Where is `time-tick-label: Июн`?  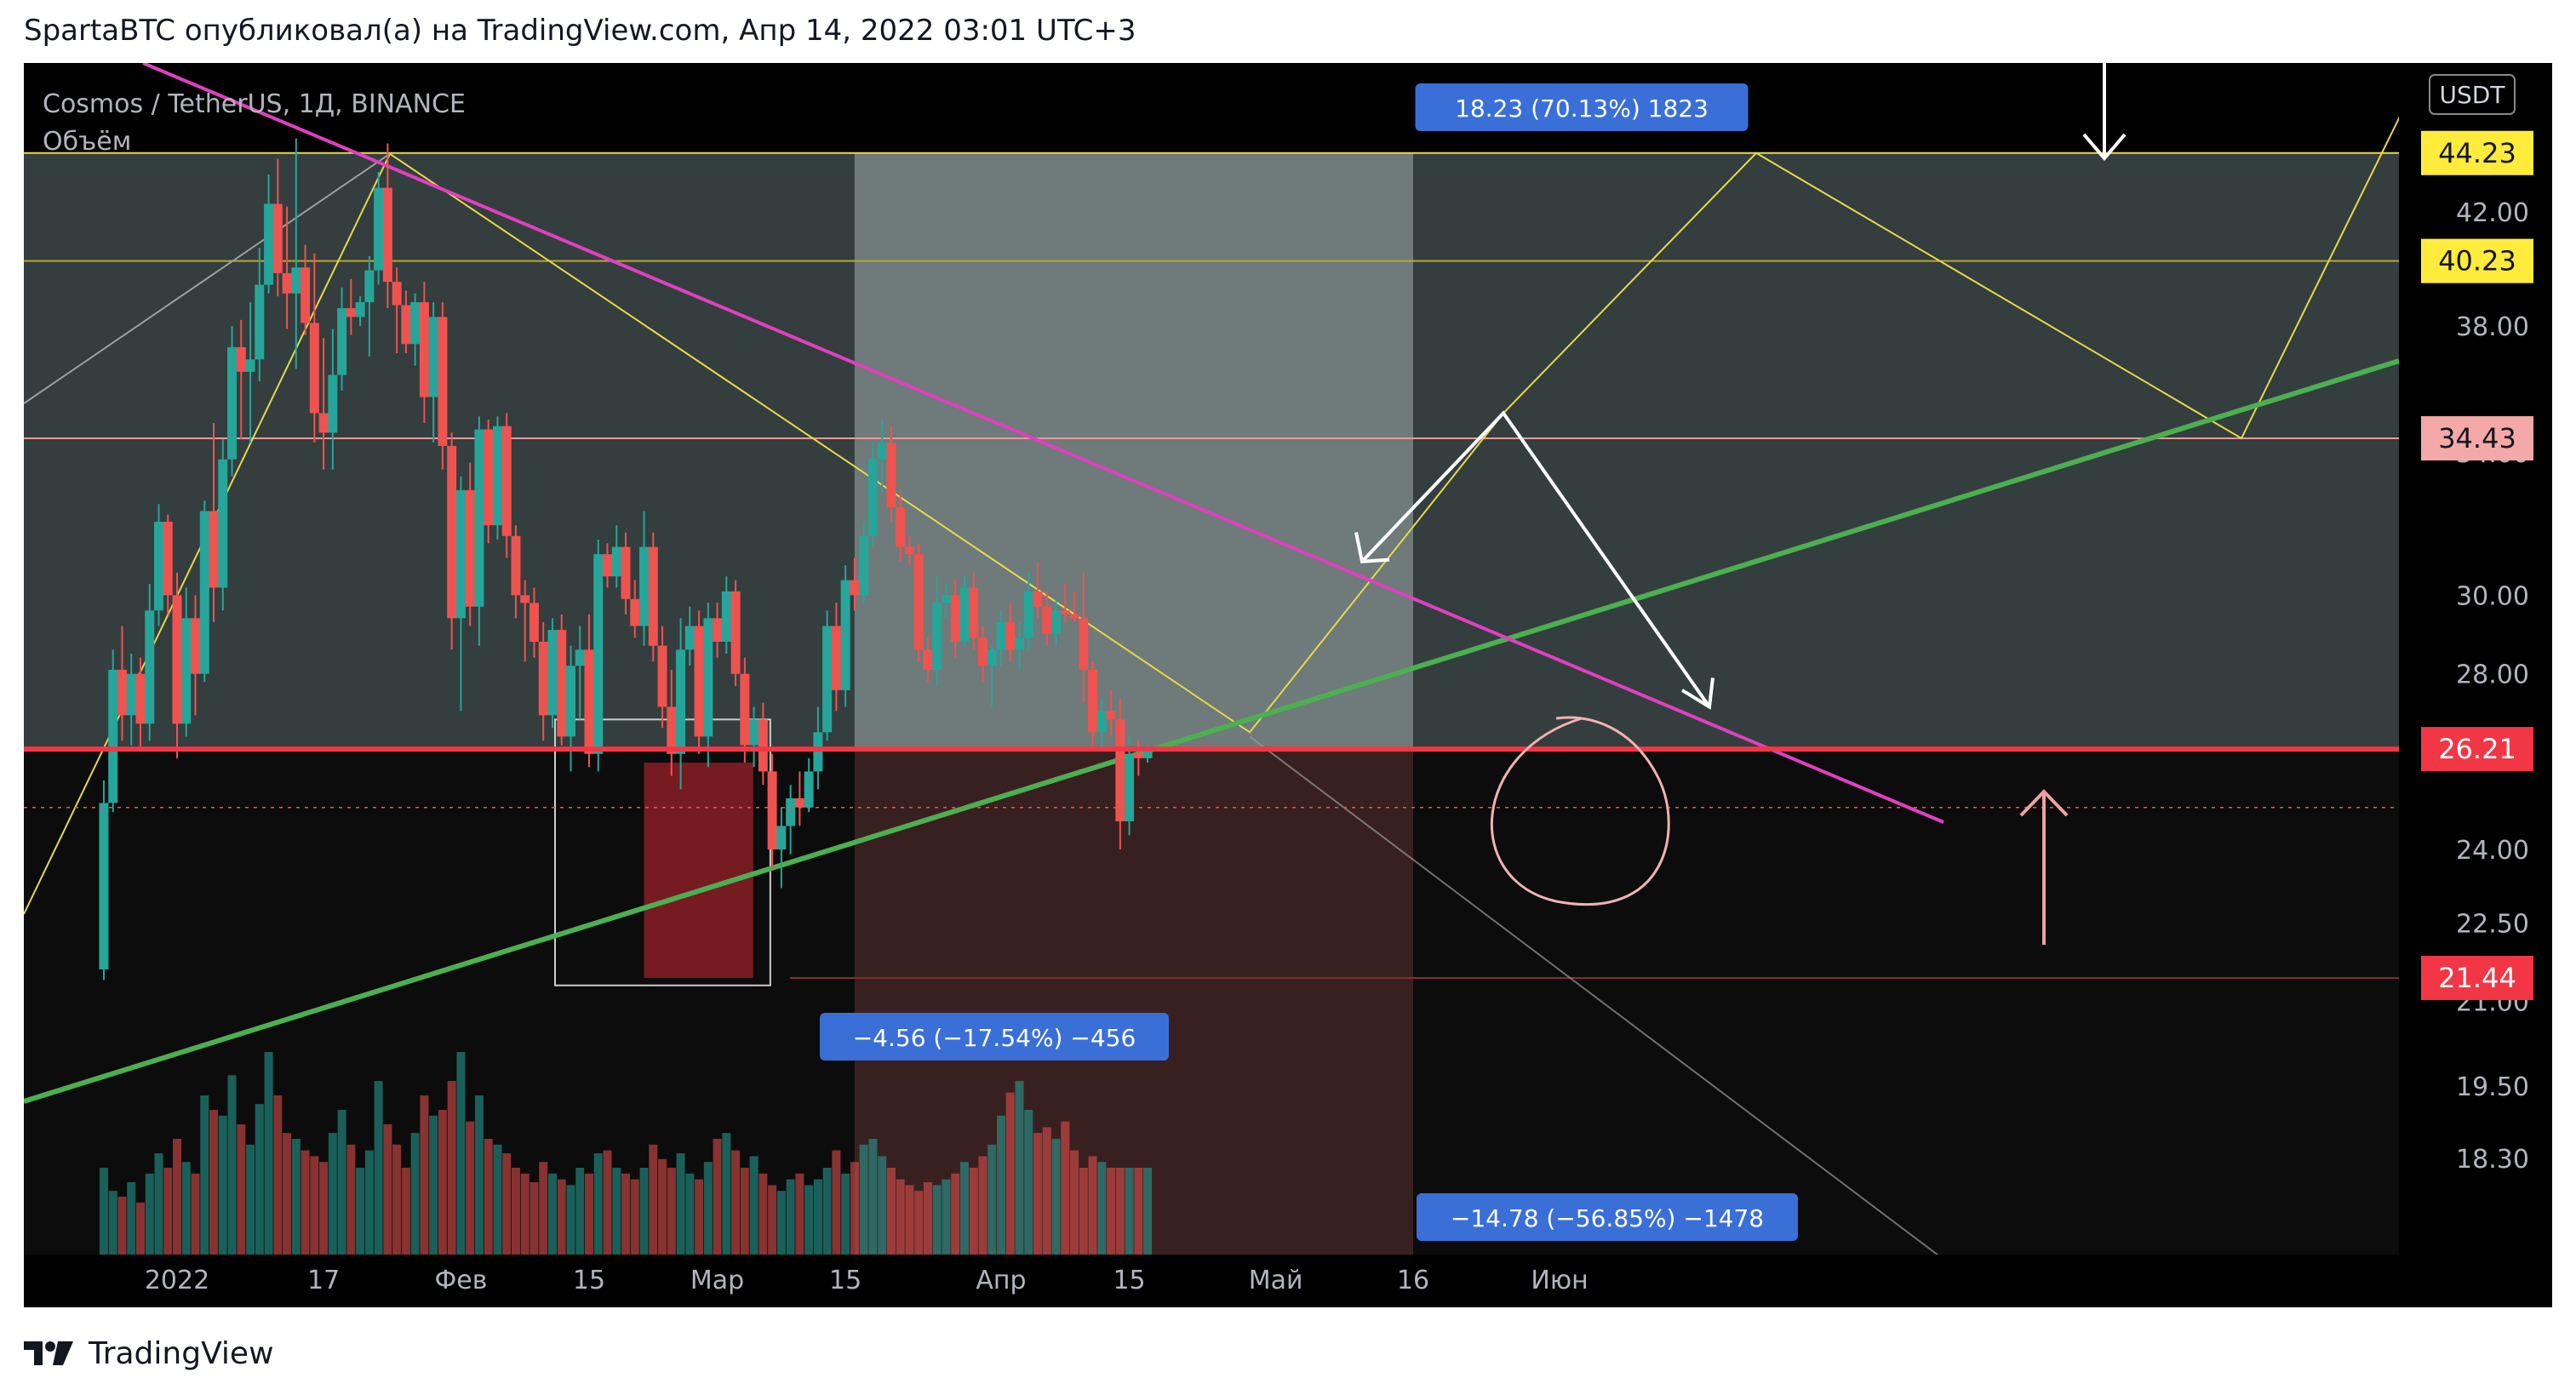
time-tick-label: Июн is located at coordinates (1560, 1281).